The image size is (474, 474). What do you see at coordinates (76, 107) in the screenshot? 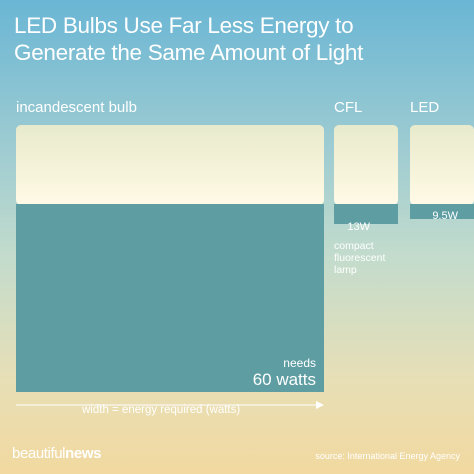
I see `category-label-incandescent: incandescent bulb` at bounding box center [76, 107].